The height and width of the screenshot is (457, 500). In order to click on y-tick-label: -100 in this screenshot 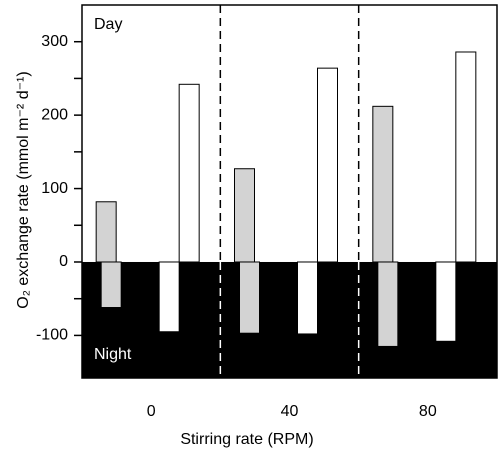, I will do `click(52, 335)`.